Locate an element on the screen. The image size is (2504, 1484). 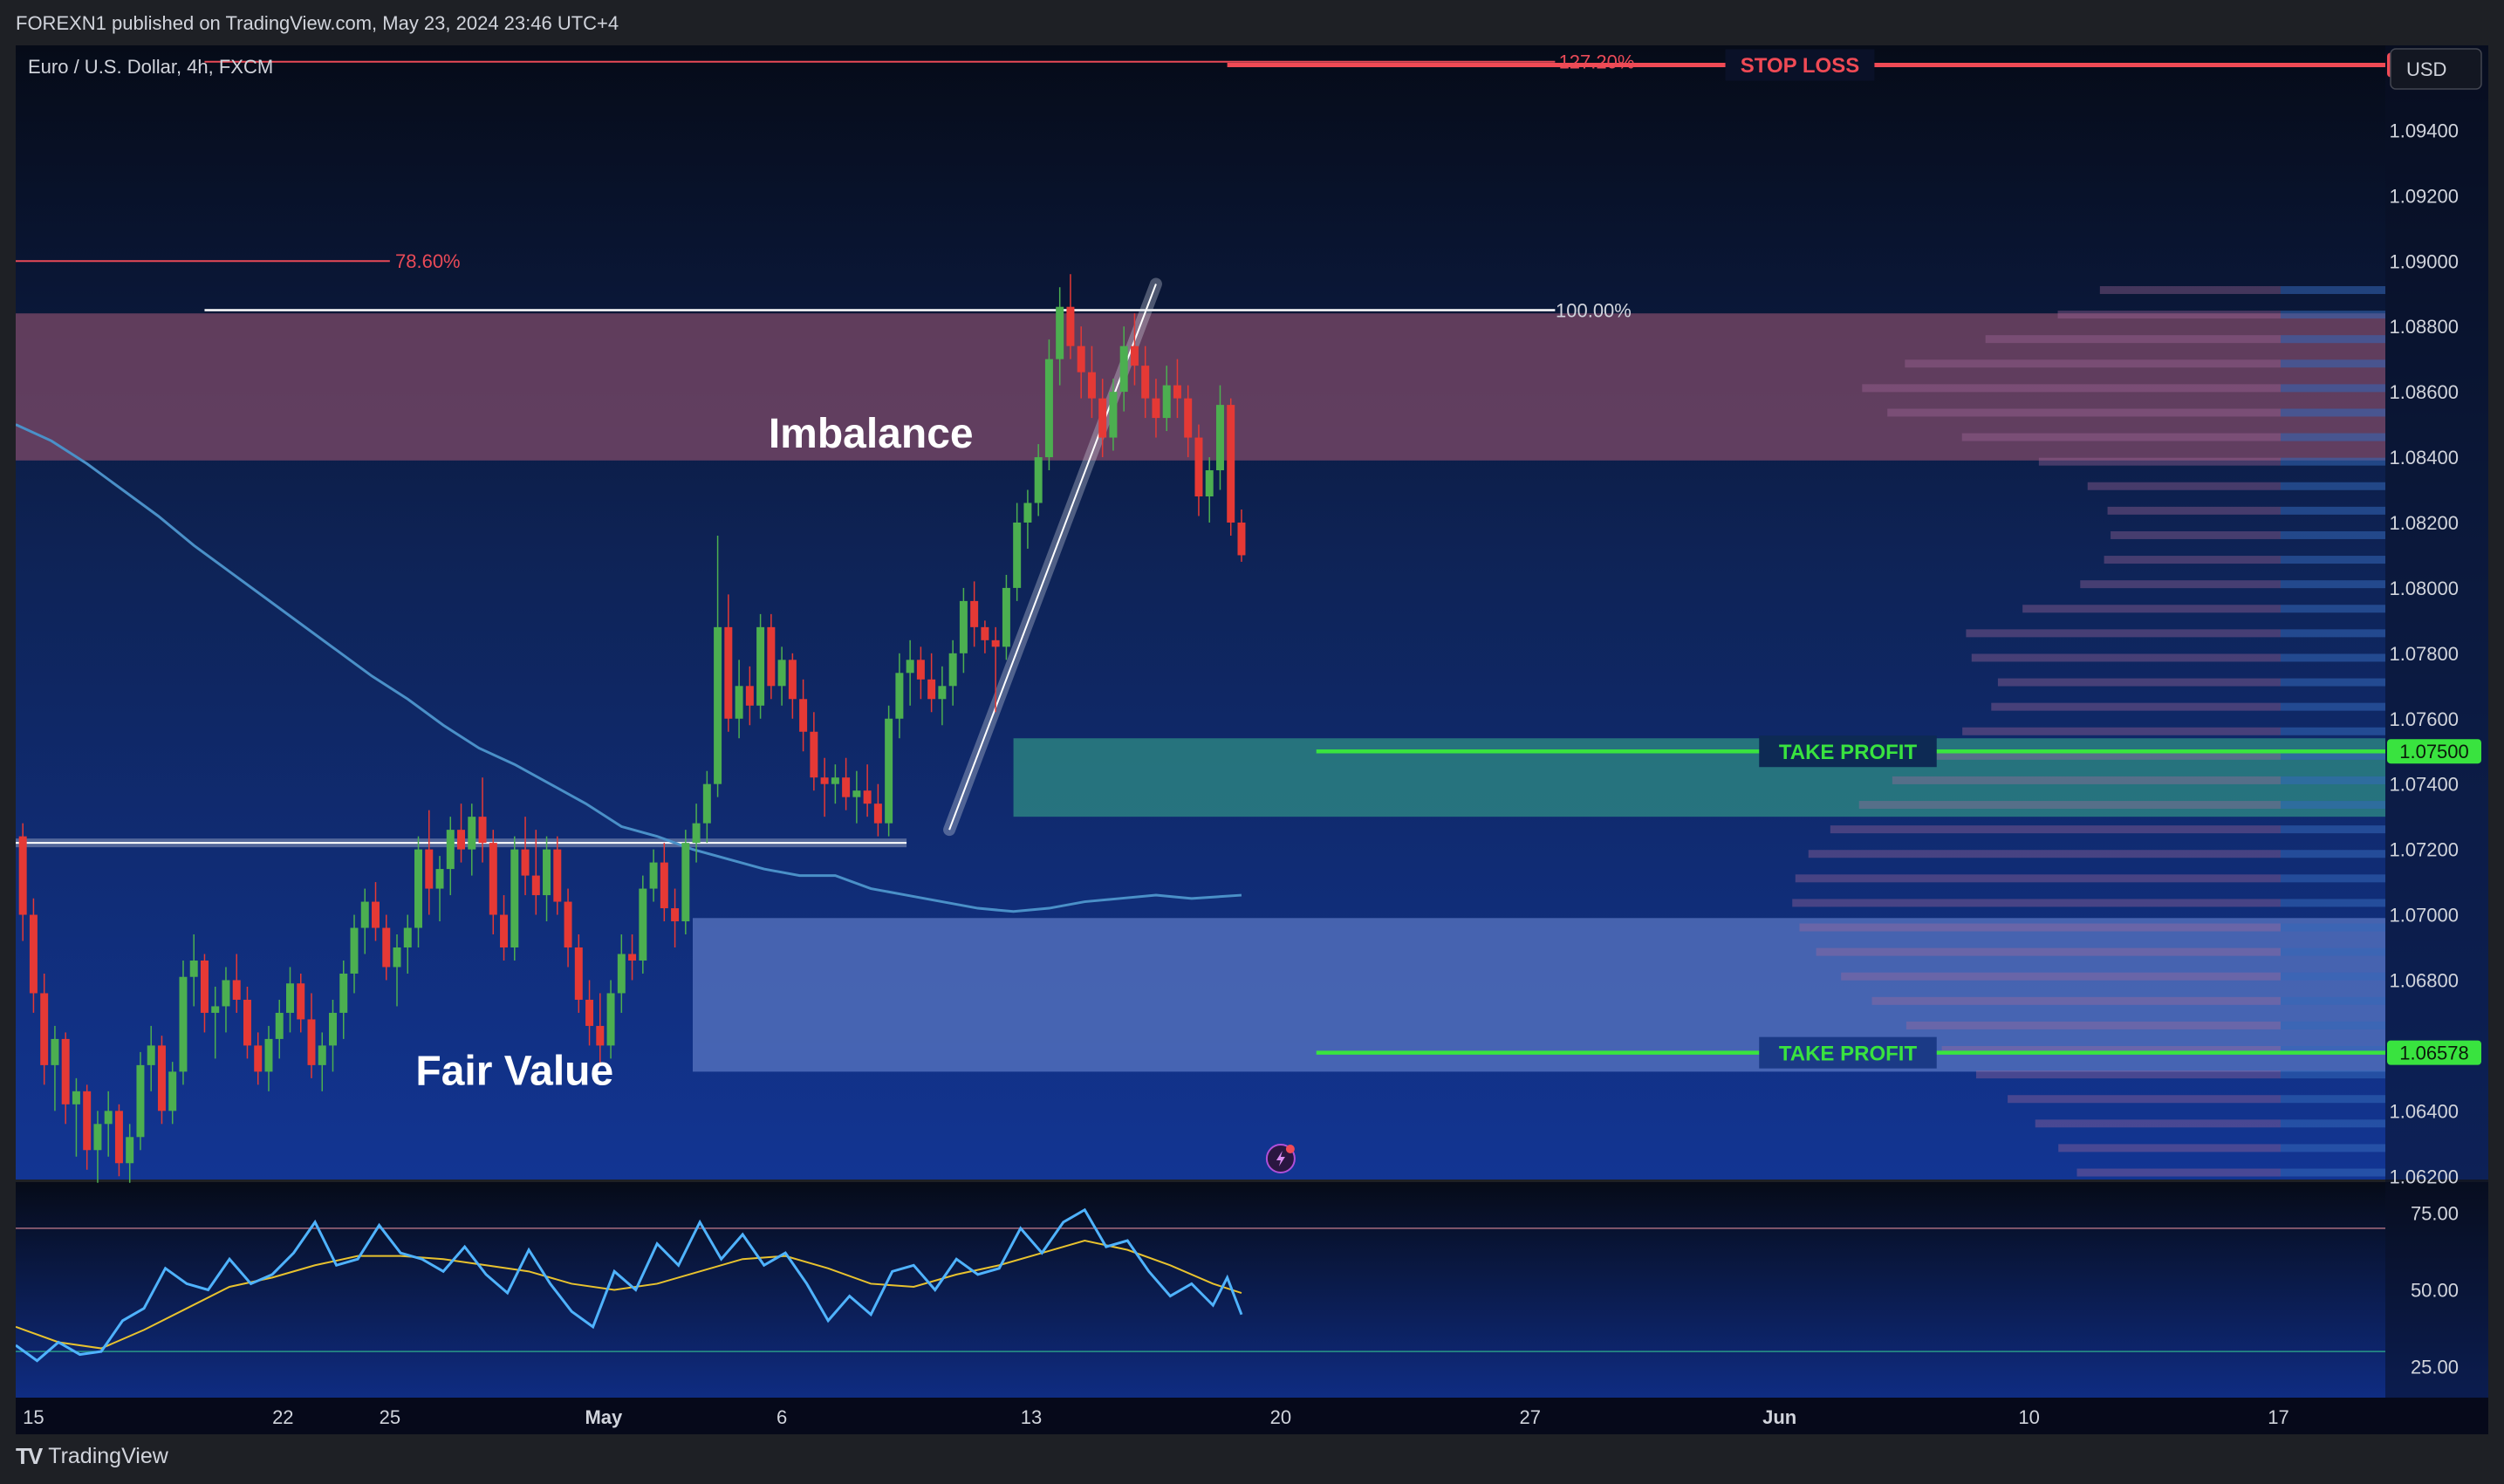
price-tick-label: 1.07800 is located at coordinates (2424, 654).